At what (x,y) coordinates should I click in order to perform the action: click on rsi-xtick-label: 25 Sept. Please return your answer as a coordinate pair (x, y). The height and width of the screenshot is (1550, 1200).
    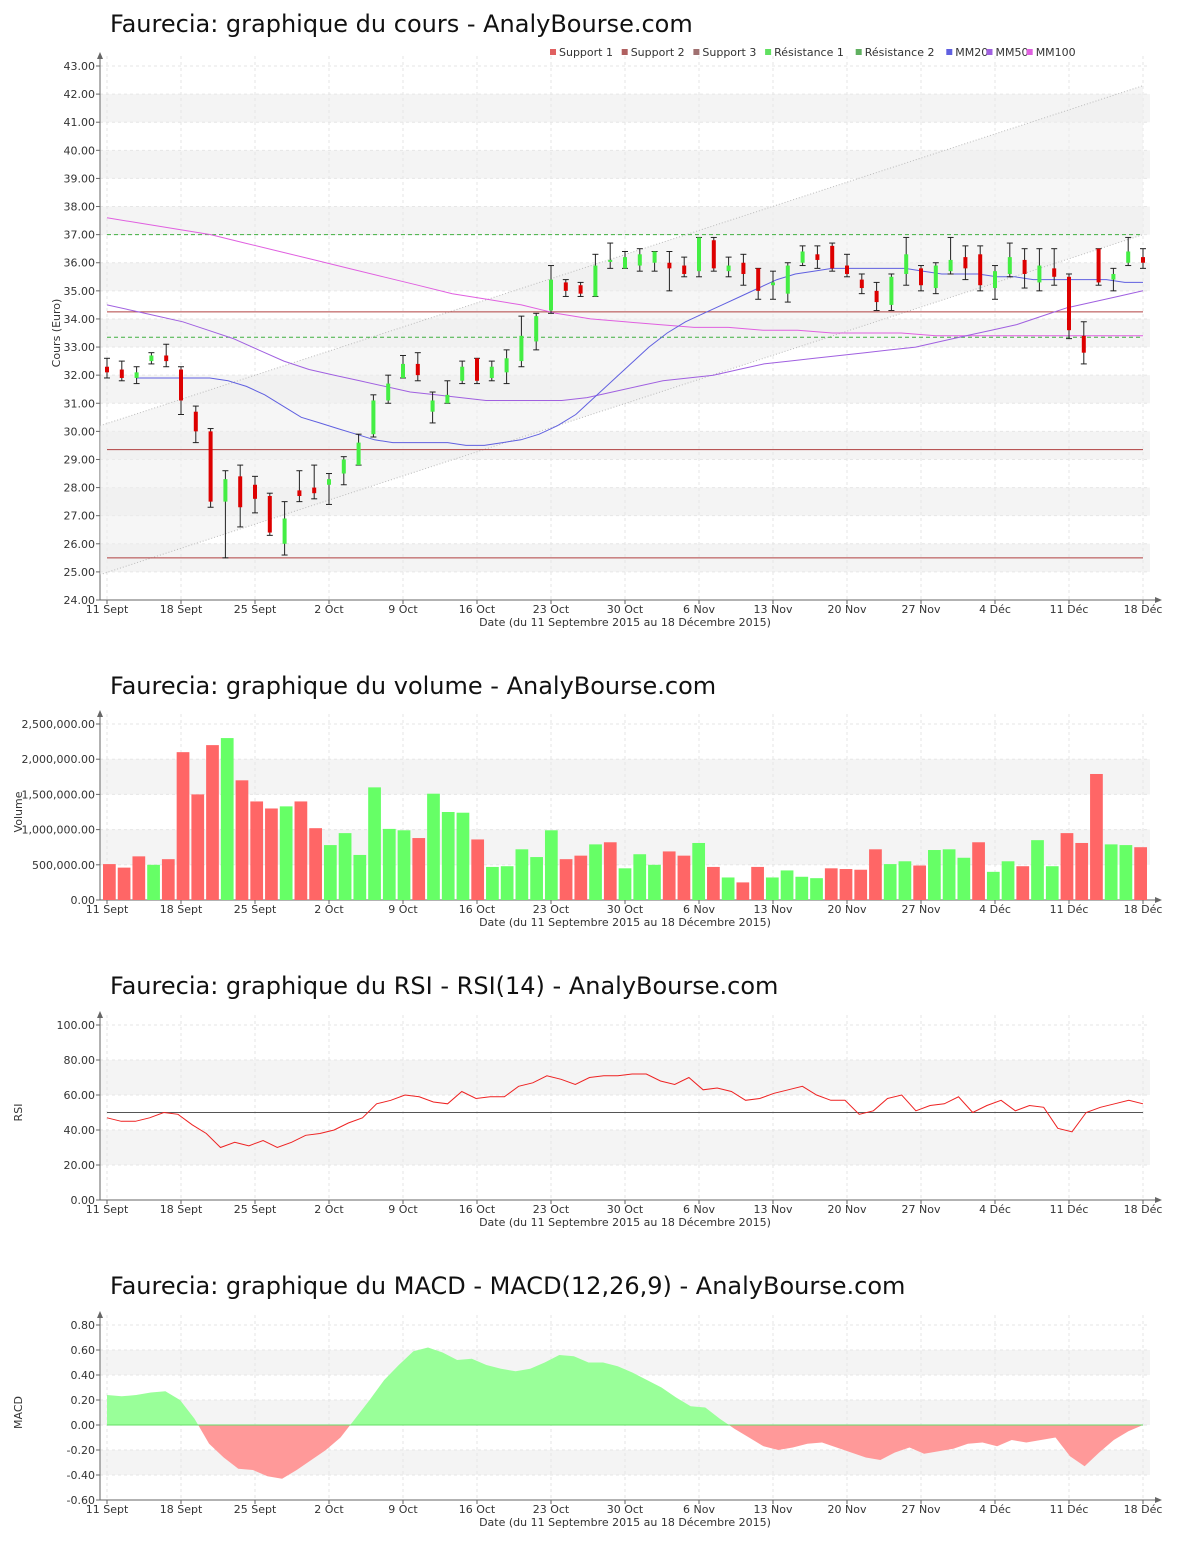
    Looking at the image, I should click on (255, 1209).